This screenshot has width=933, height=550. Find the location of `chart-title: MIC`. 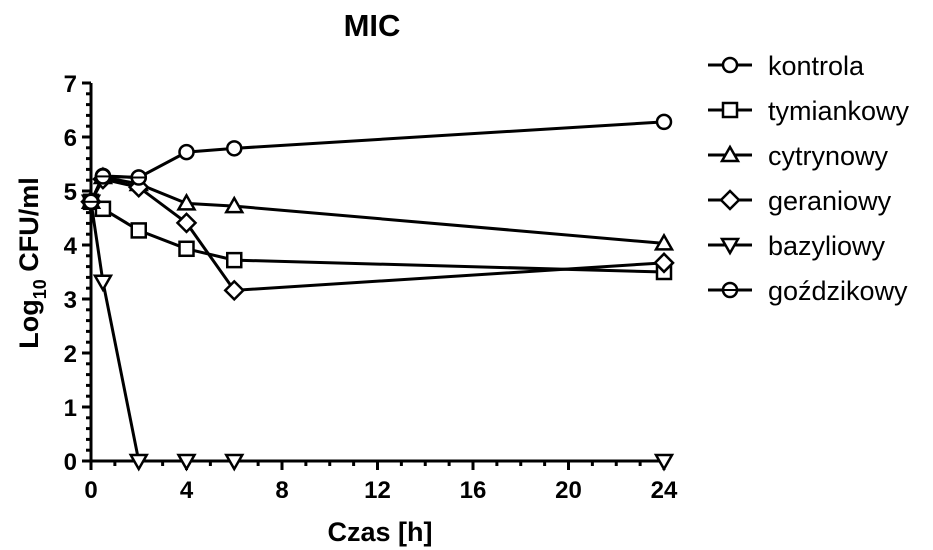

chart-title: MIC is located at coordinates (372, 25).